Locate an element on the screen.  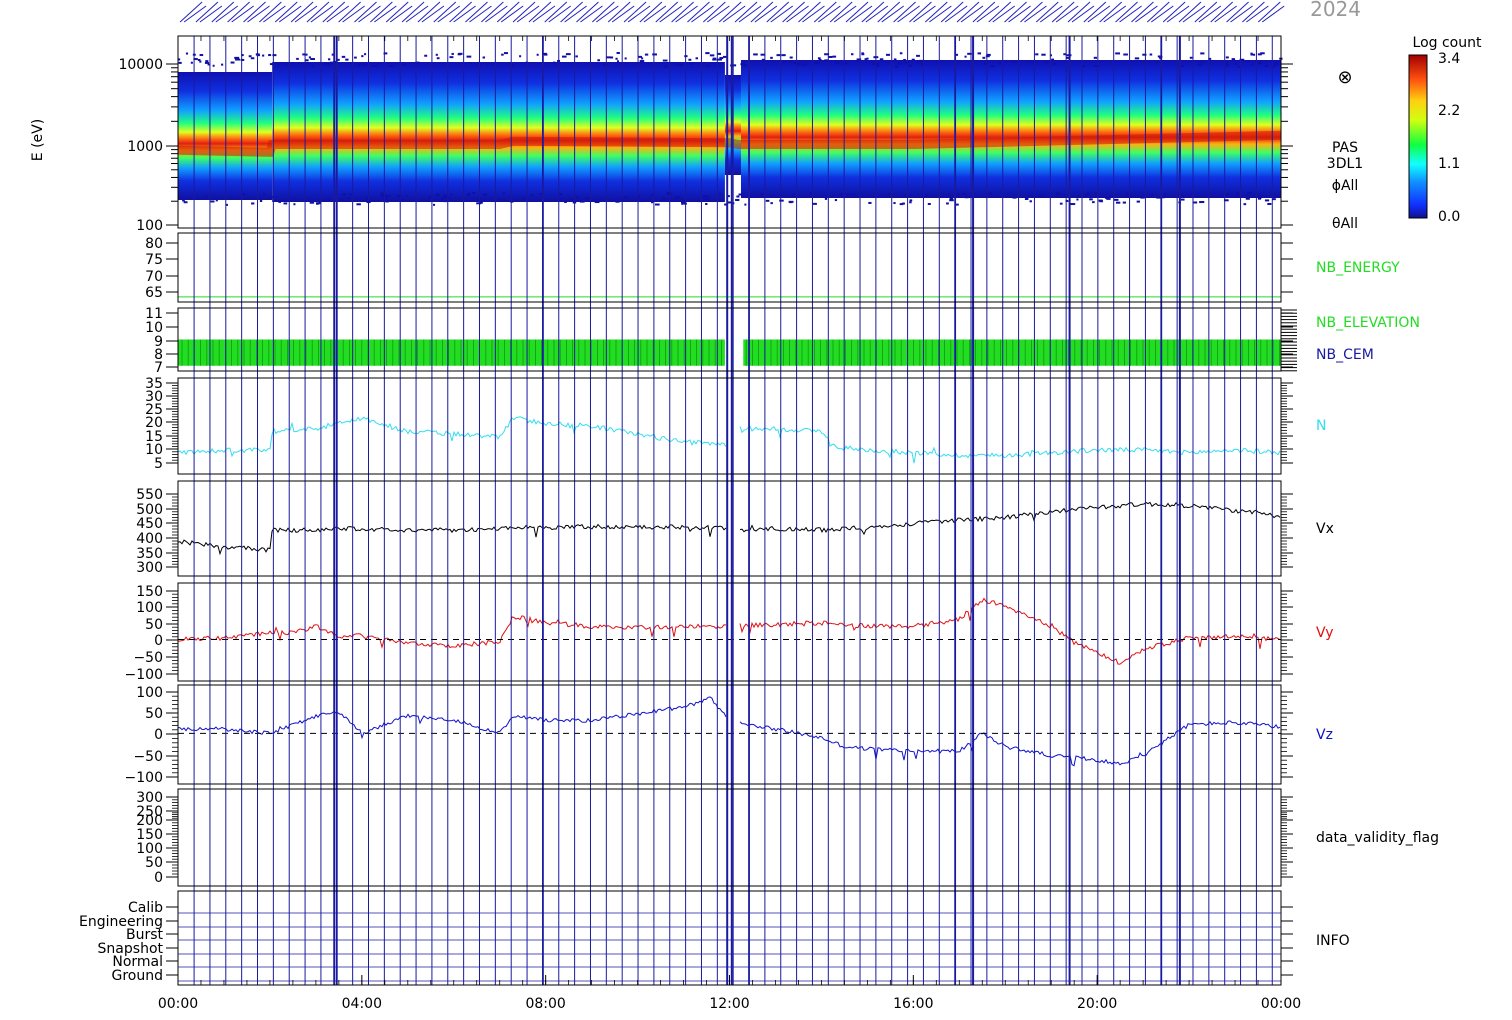
colorbar-tick-00: 0.0 is located at coordinates (1449, 217).